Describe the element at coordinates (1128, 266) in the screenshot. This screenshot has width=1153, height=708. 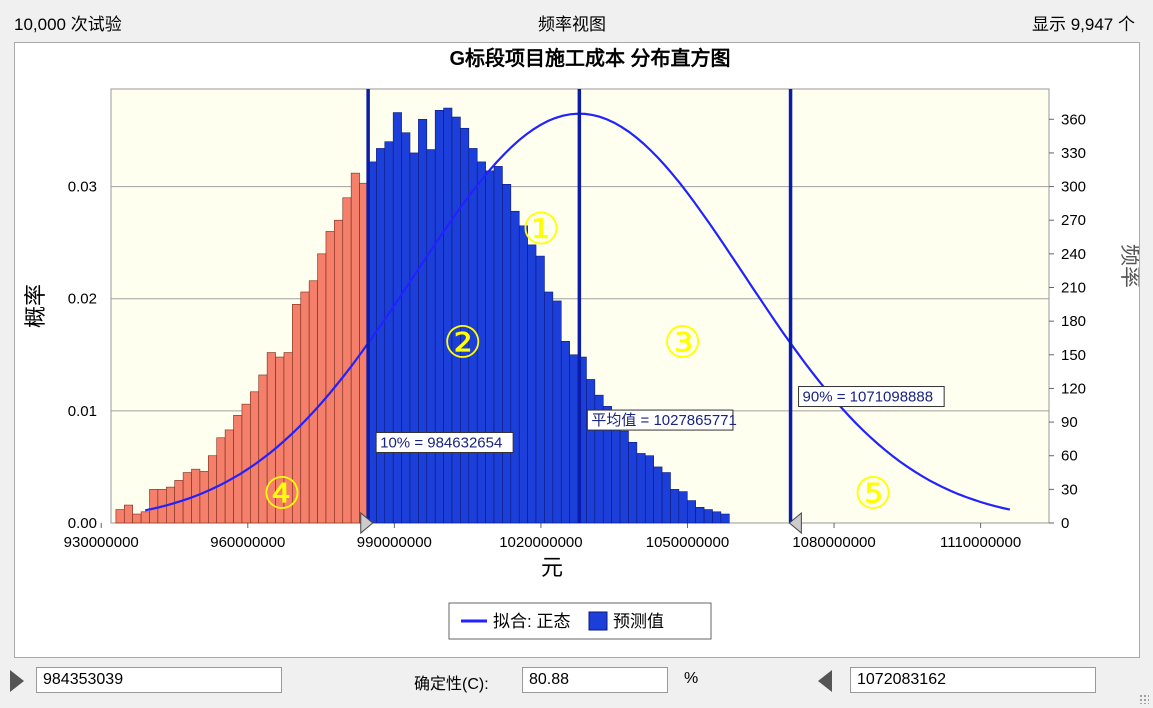
I see `y-right-axis-label: 频率` at that location.